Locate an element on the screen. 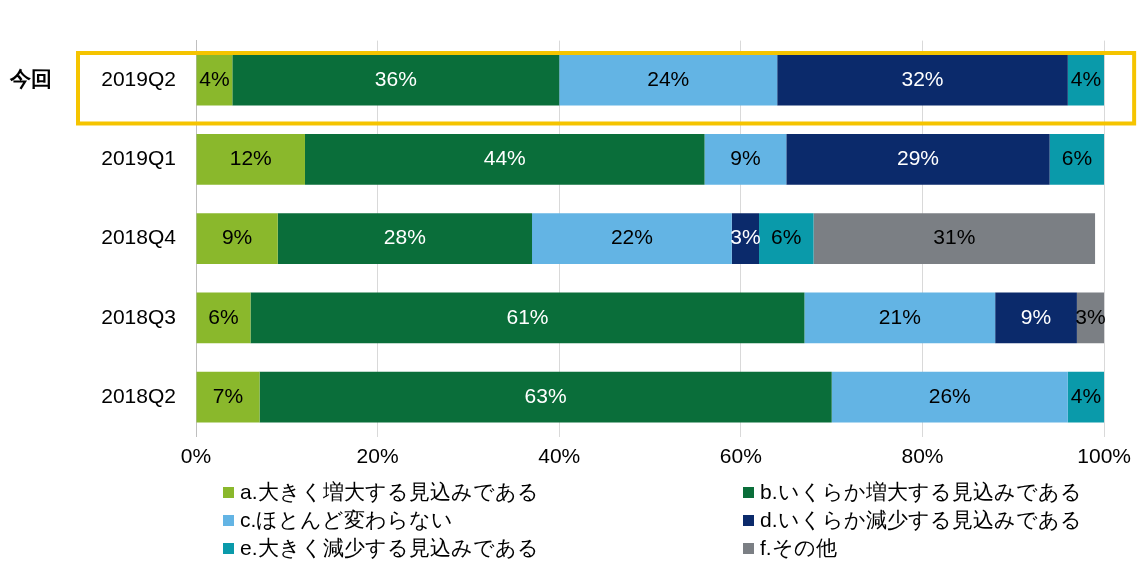  data-label: 26% is located at coordinates (949, 395).